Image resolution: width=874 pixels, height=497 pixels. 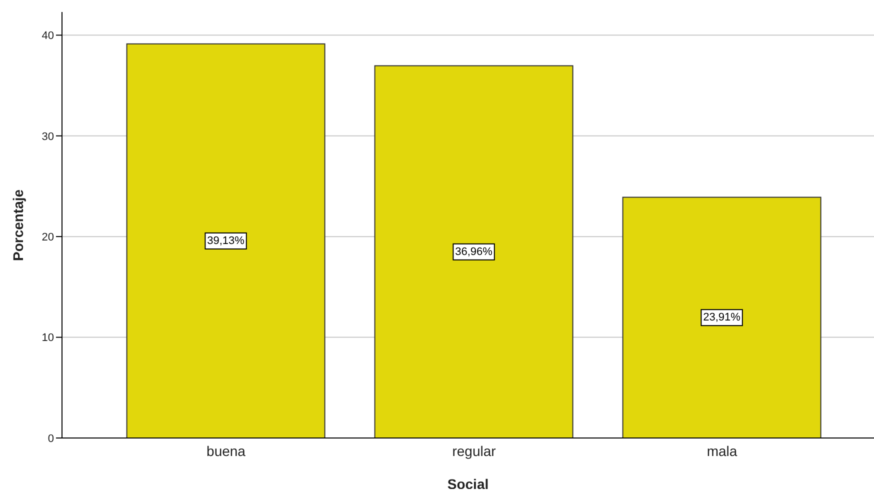 I want to click on x-tick-label: buena, so click(x=226, y=450).